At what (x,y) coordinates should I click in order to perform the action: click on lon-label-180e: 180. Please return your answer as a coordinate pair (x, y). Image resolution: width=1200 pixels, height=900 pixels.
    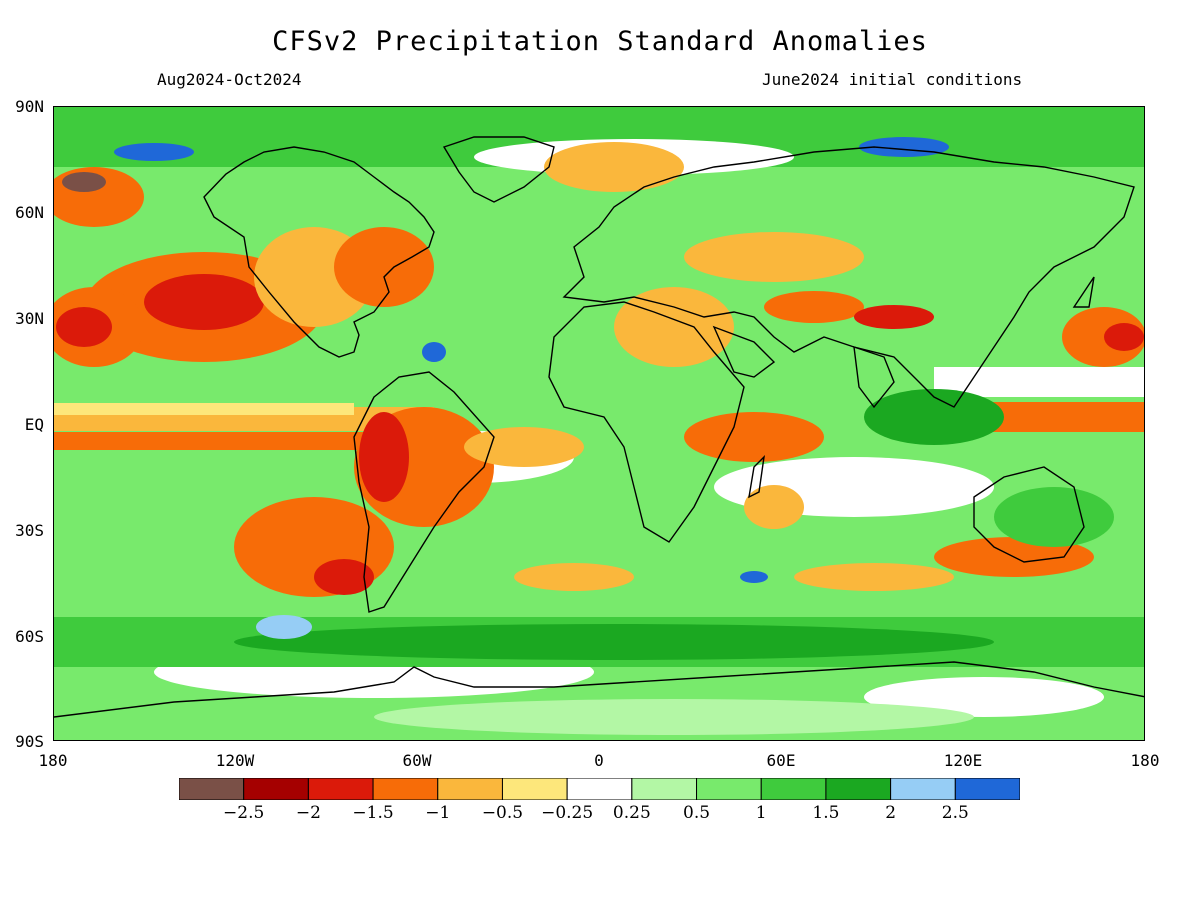
    Looking at the image, I should click on (1145, 760).